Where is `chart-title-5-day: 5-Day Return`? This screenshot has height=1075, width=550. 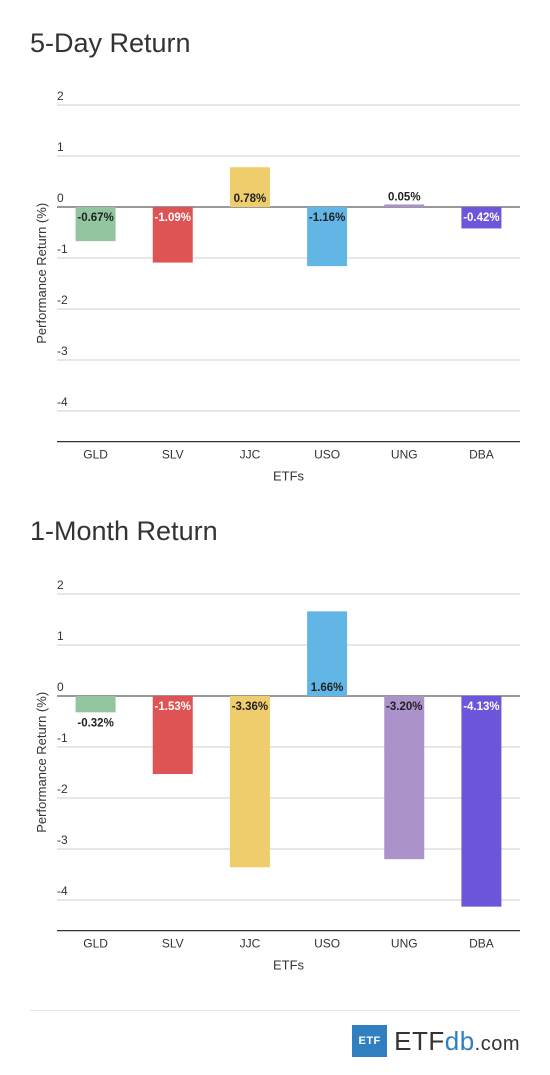 chart-title-5-day: 5-Day Return is located at coordinates (110, 43).